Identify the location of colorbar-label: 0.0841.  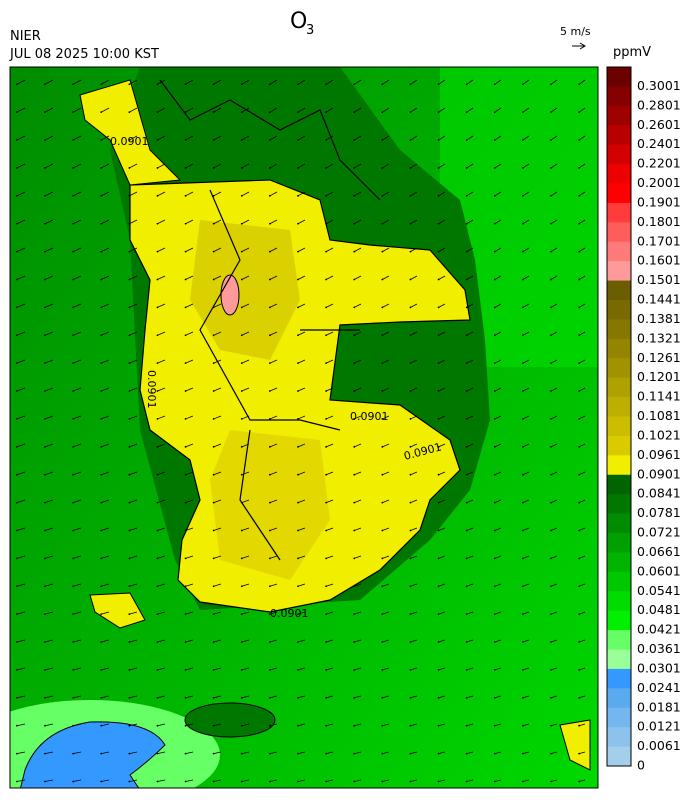
(659, 493).